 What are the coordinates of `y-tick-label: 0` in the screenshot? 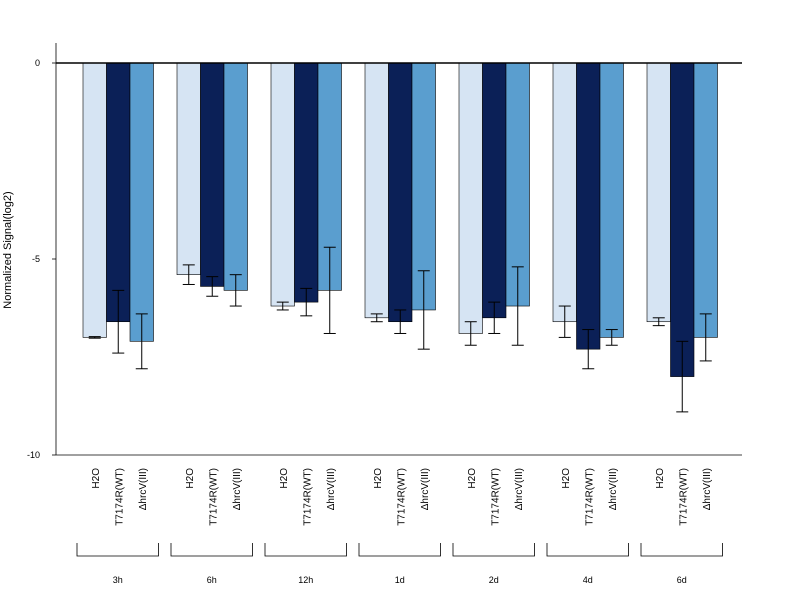 It's located at (37, 63).